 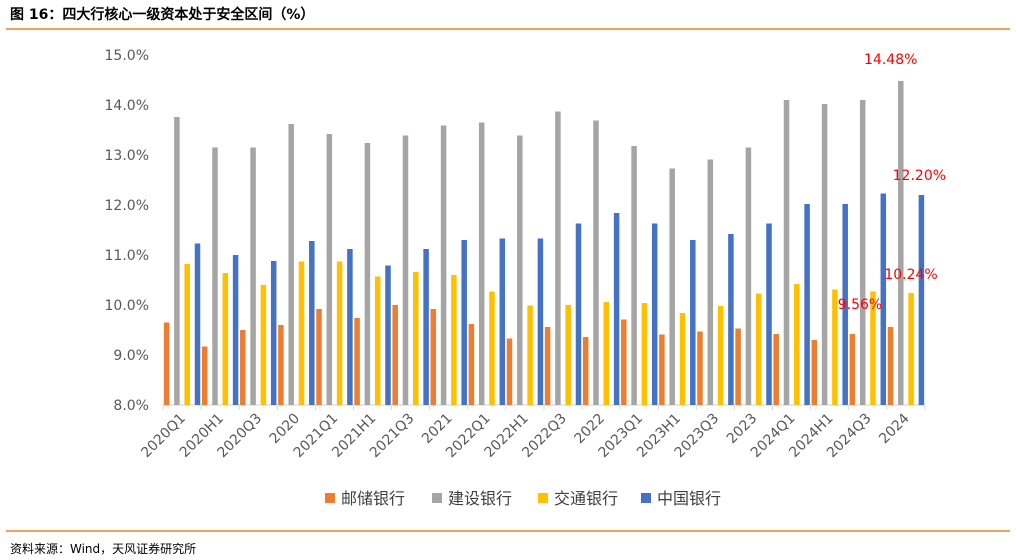 What do you see at coordinates (523, 498) in the screenshot?
I see `chart-legend: 邮储银行 建设银行 交通银行 中国银行` at bounding box center [523, 498].